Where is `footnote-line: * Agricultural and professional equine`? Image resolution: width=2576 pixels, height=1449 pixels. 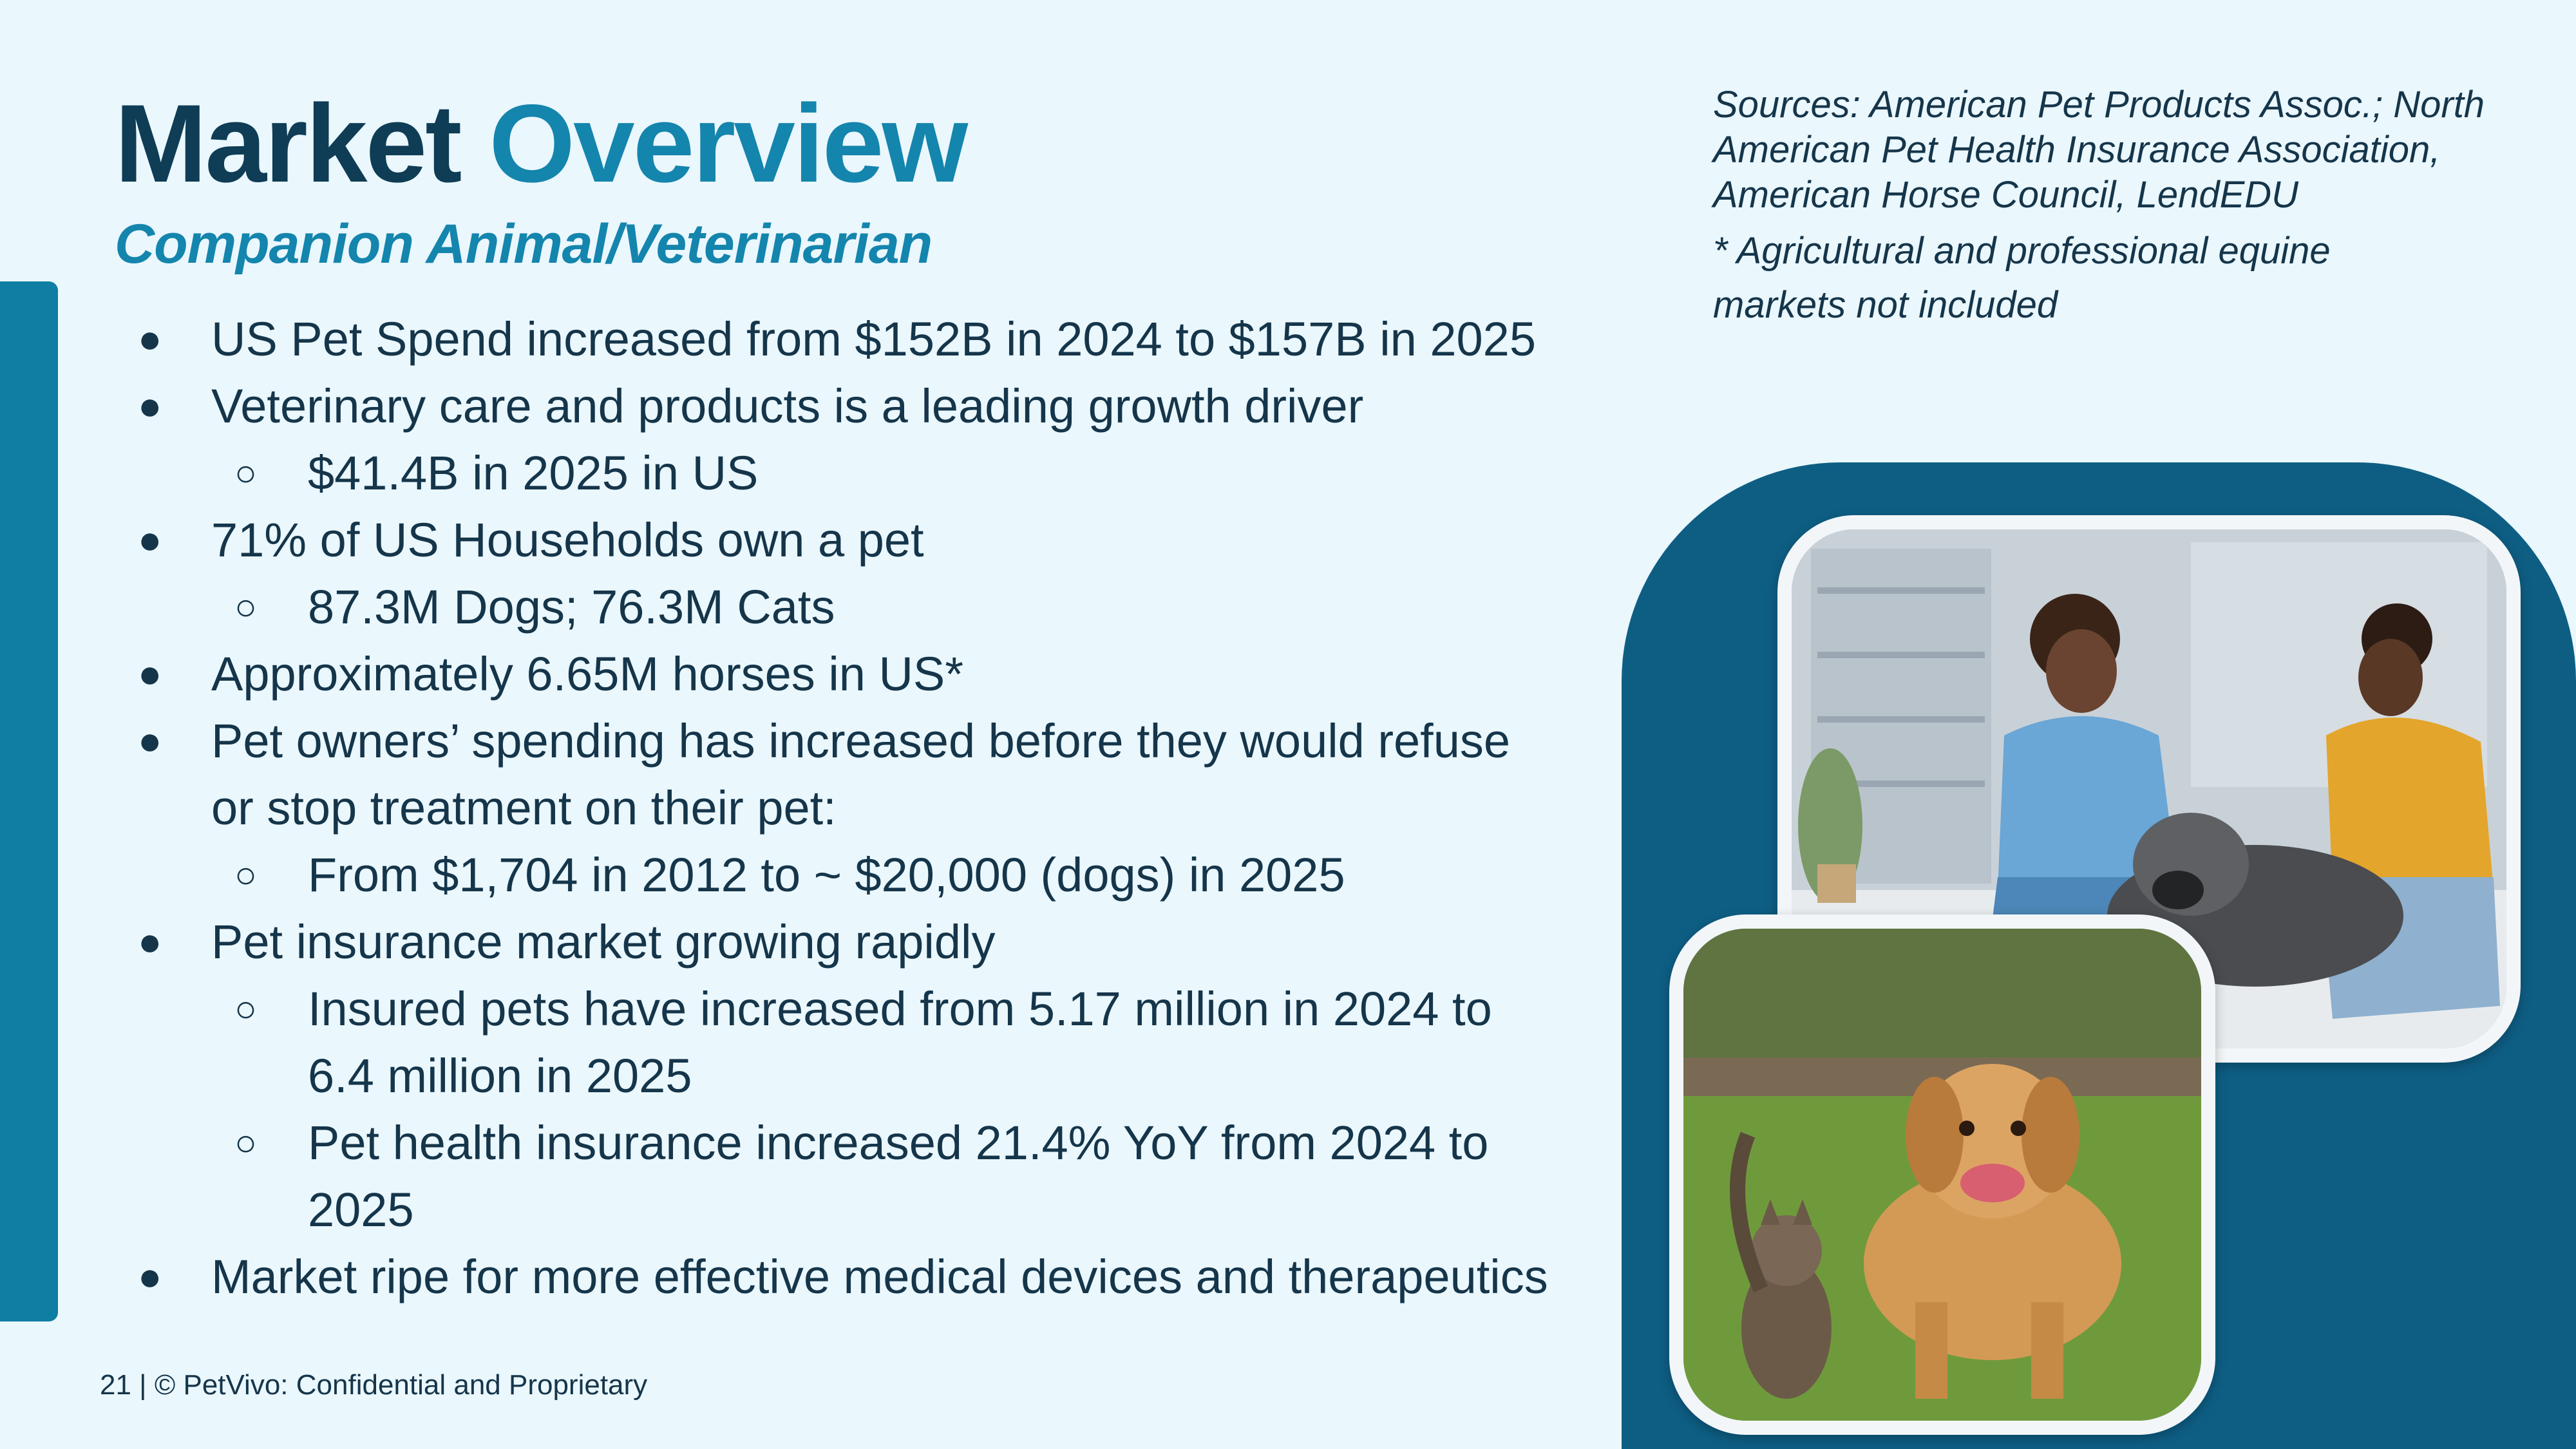 footnote-line: * Agricultural and professional equine is located at coordinates (2022, 251).